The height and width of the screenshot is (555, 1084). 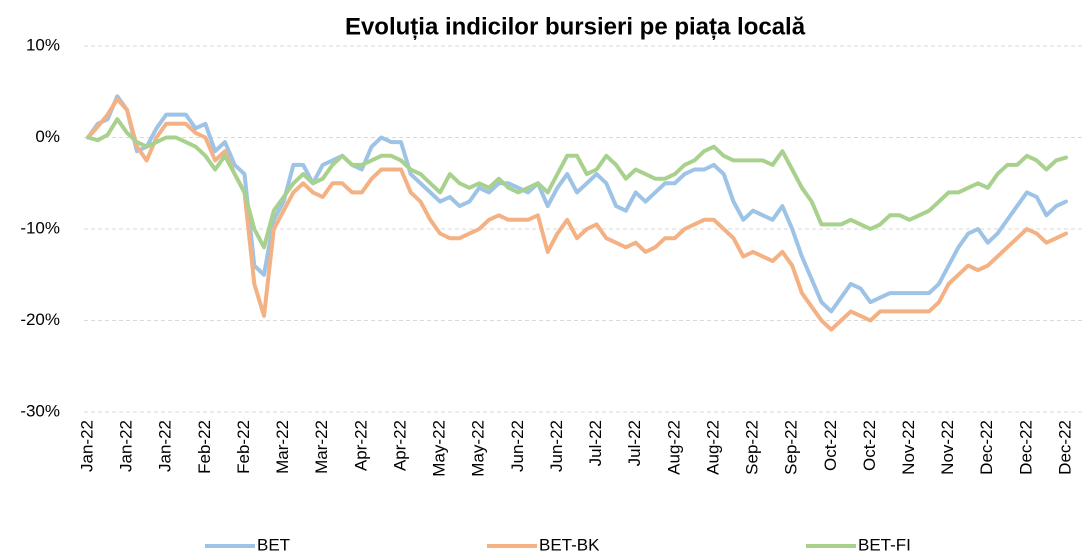 What do you see at coordinates (273, 544) in the screenshot?
I see `legend-label: BET` at bounding box center [273, 544].